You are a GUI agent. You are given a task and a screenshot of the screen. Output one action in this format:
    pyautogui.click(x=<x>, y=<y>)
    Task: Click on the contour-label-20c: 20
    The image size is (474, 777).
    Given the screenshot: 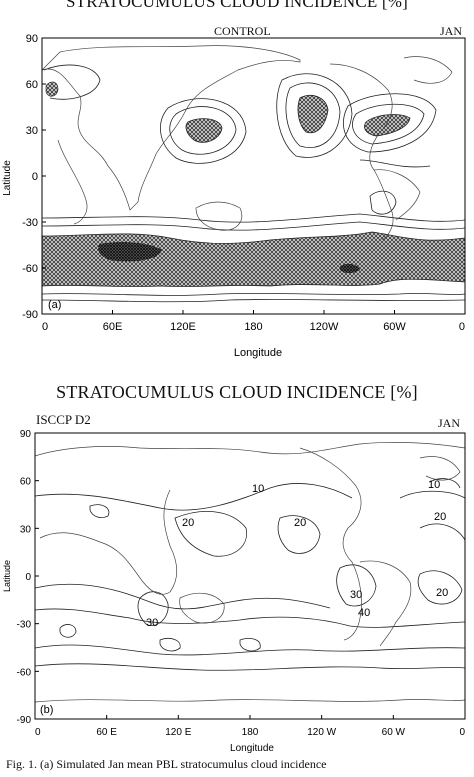 What is the action you would take?
    pyautogui.click(x=440, y=517)
    